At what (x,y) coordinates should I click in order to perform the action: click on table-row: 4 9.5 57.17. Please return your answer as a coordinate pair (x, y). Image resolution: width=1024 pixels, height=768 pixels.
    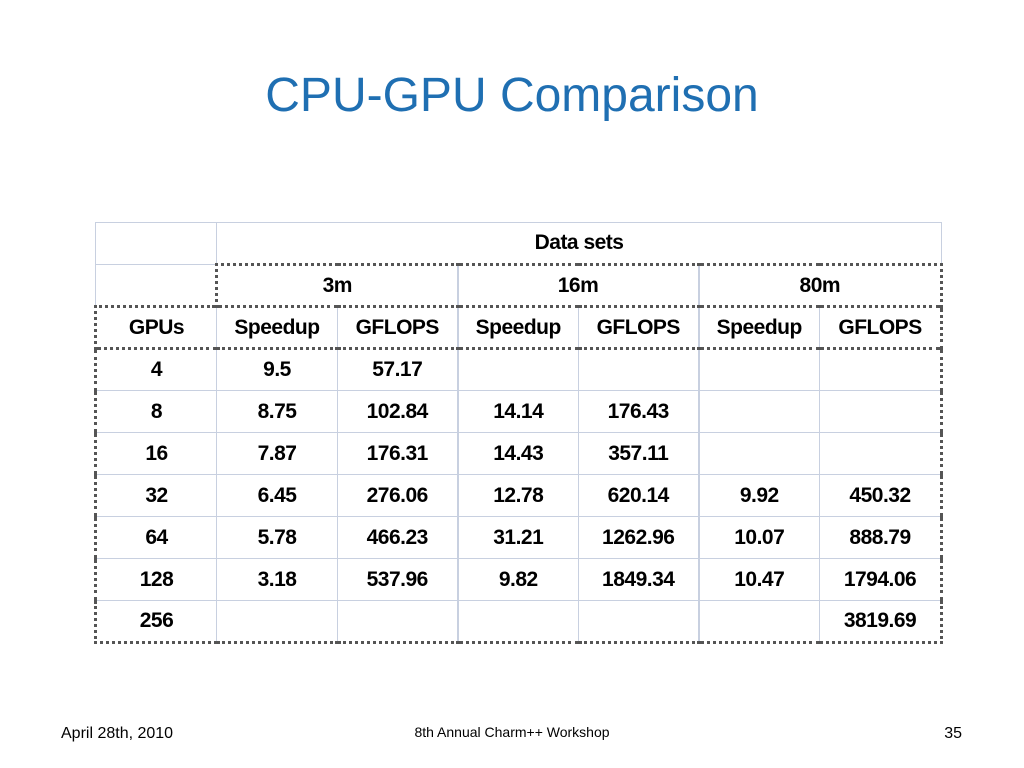
    Looking at the image, I should click on (519, 369).